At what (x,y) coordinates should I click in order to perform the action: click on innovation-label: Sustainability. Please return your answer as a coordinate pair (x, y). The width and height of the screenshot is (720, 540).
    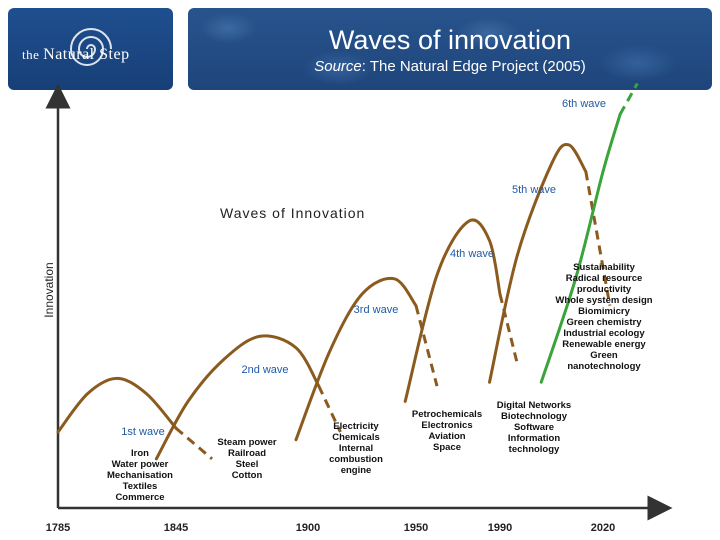
    Looking at the image, I should click on (604, 267).